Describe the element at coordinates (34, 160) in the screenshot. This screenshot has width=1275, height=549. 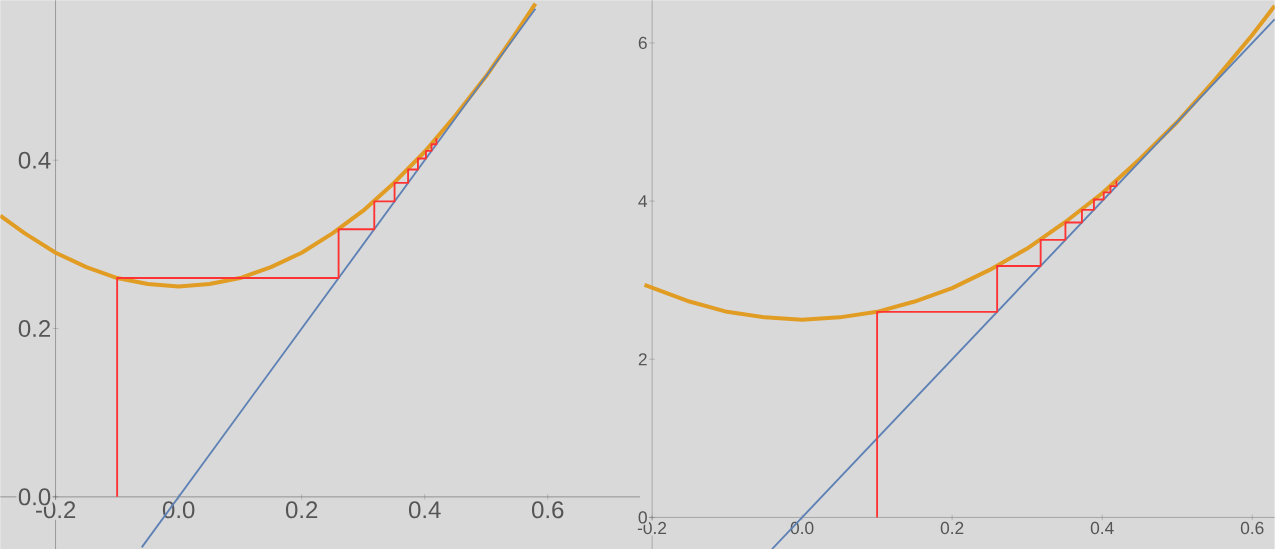
I see `y-tick-label: 0.4` at that location.